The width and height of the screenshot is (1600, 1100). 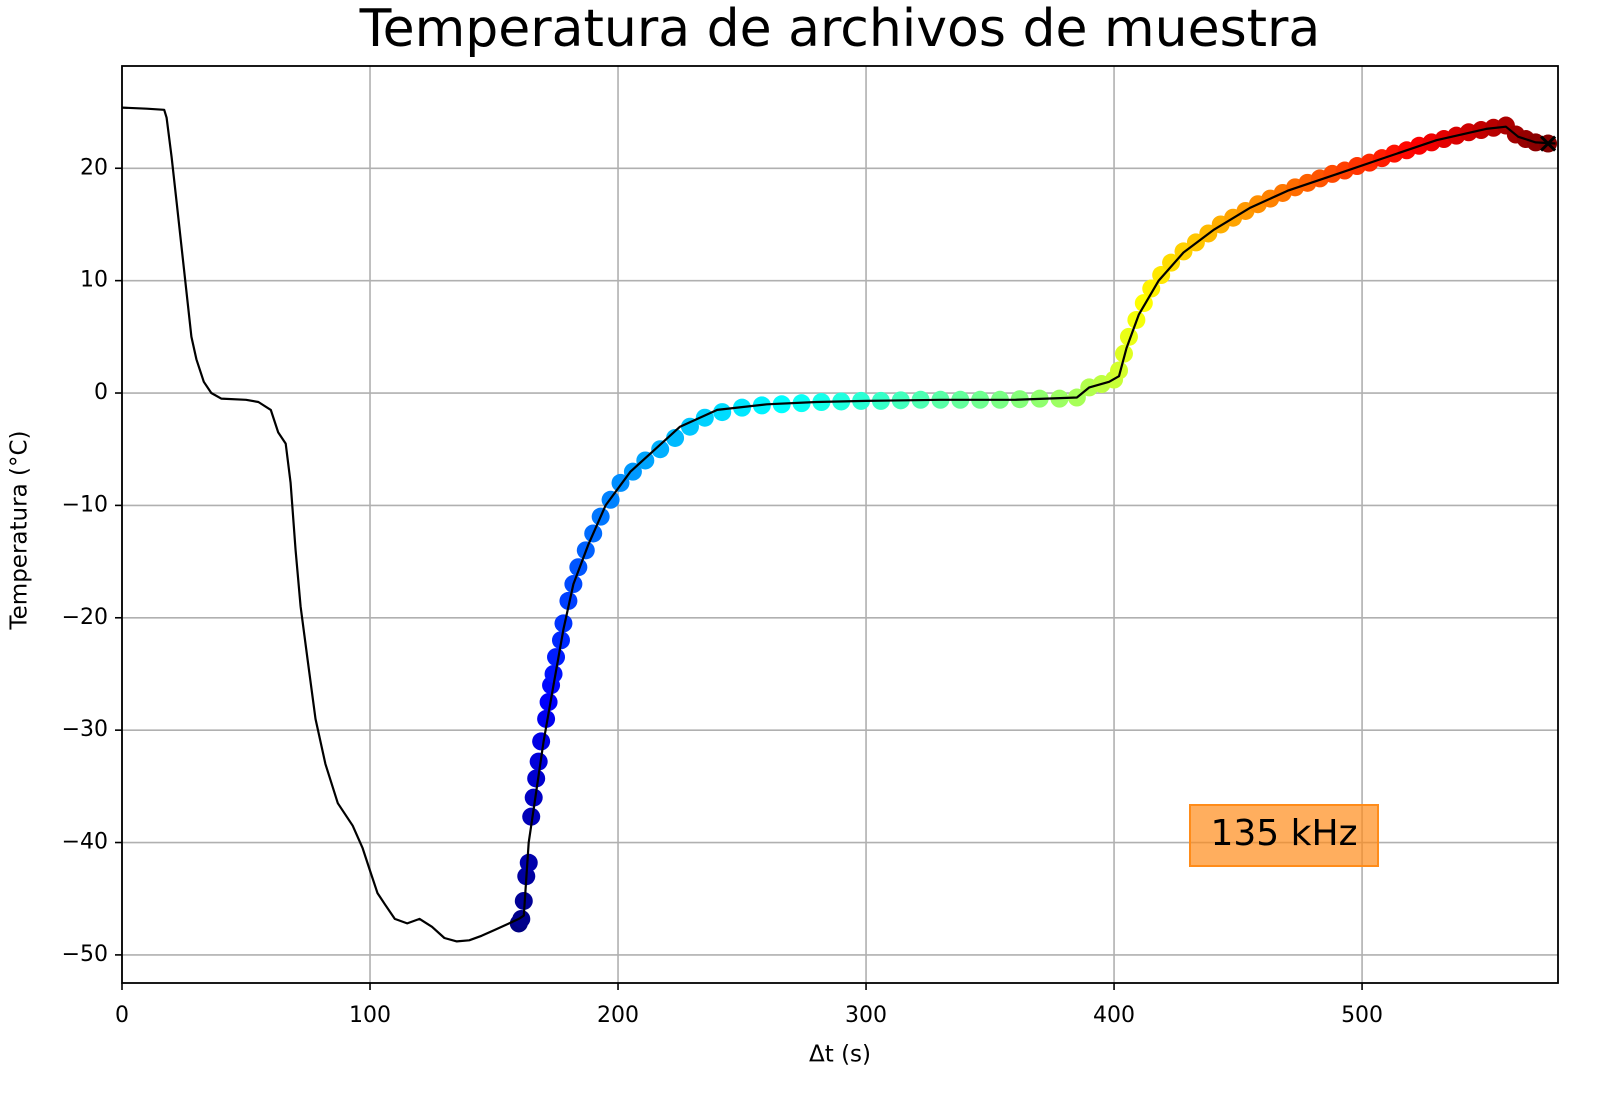 I want to click on x-tick-label: 200, so click(x=618, y=1015).